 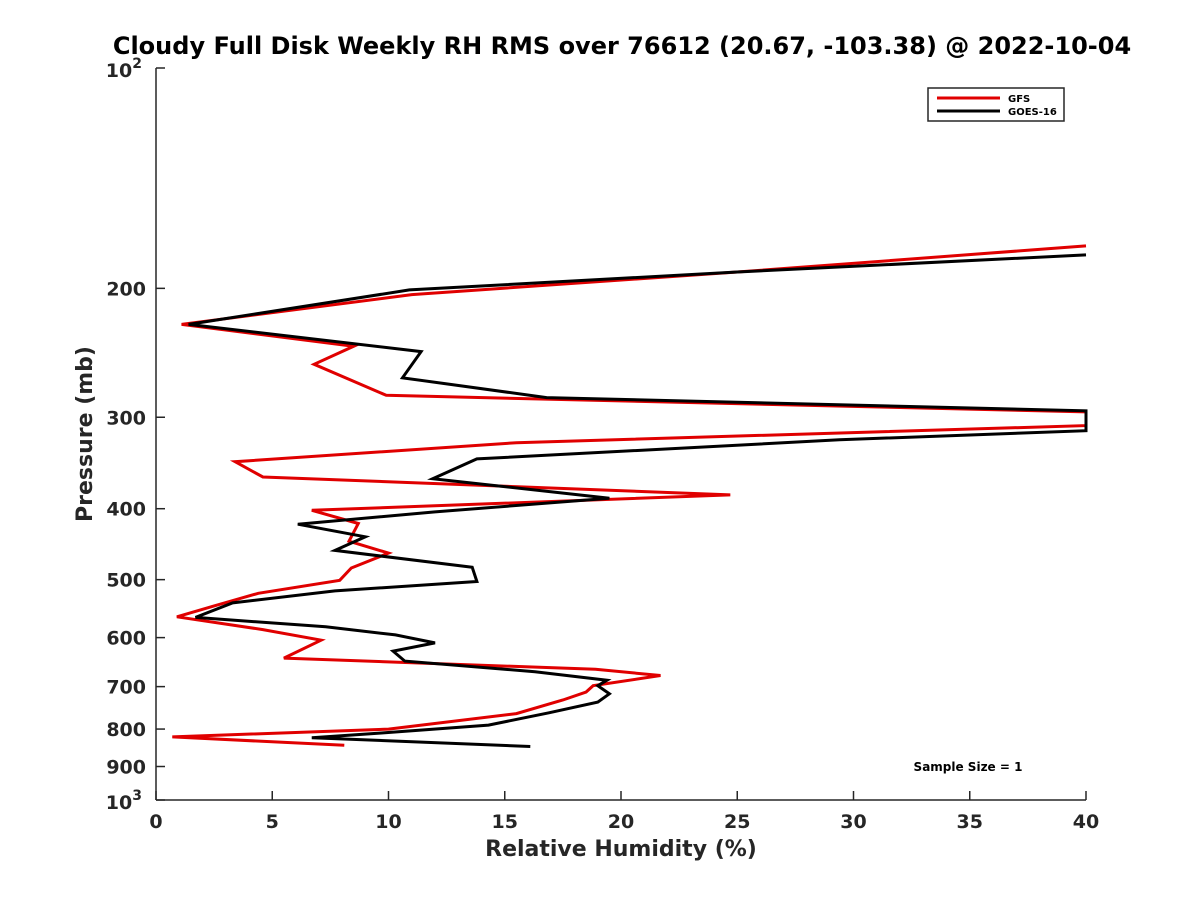 What do you see at coordinates (85, 434) in the screenshot?
I see `y-axis-label: Pressure (mb)` at bounding box center [85, 434].